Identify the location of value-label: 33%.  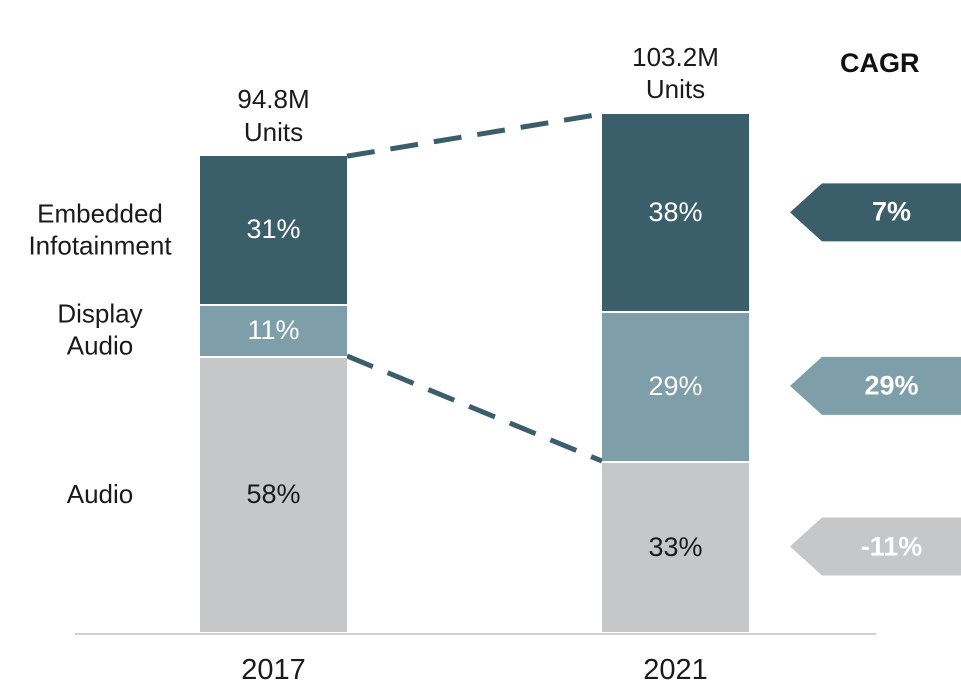
(675, 546).